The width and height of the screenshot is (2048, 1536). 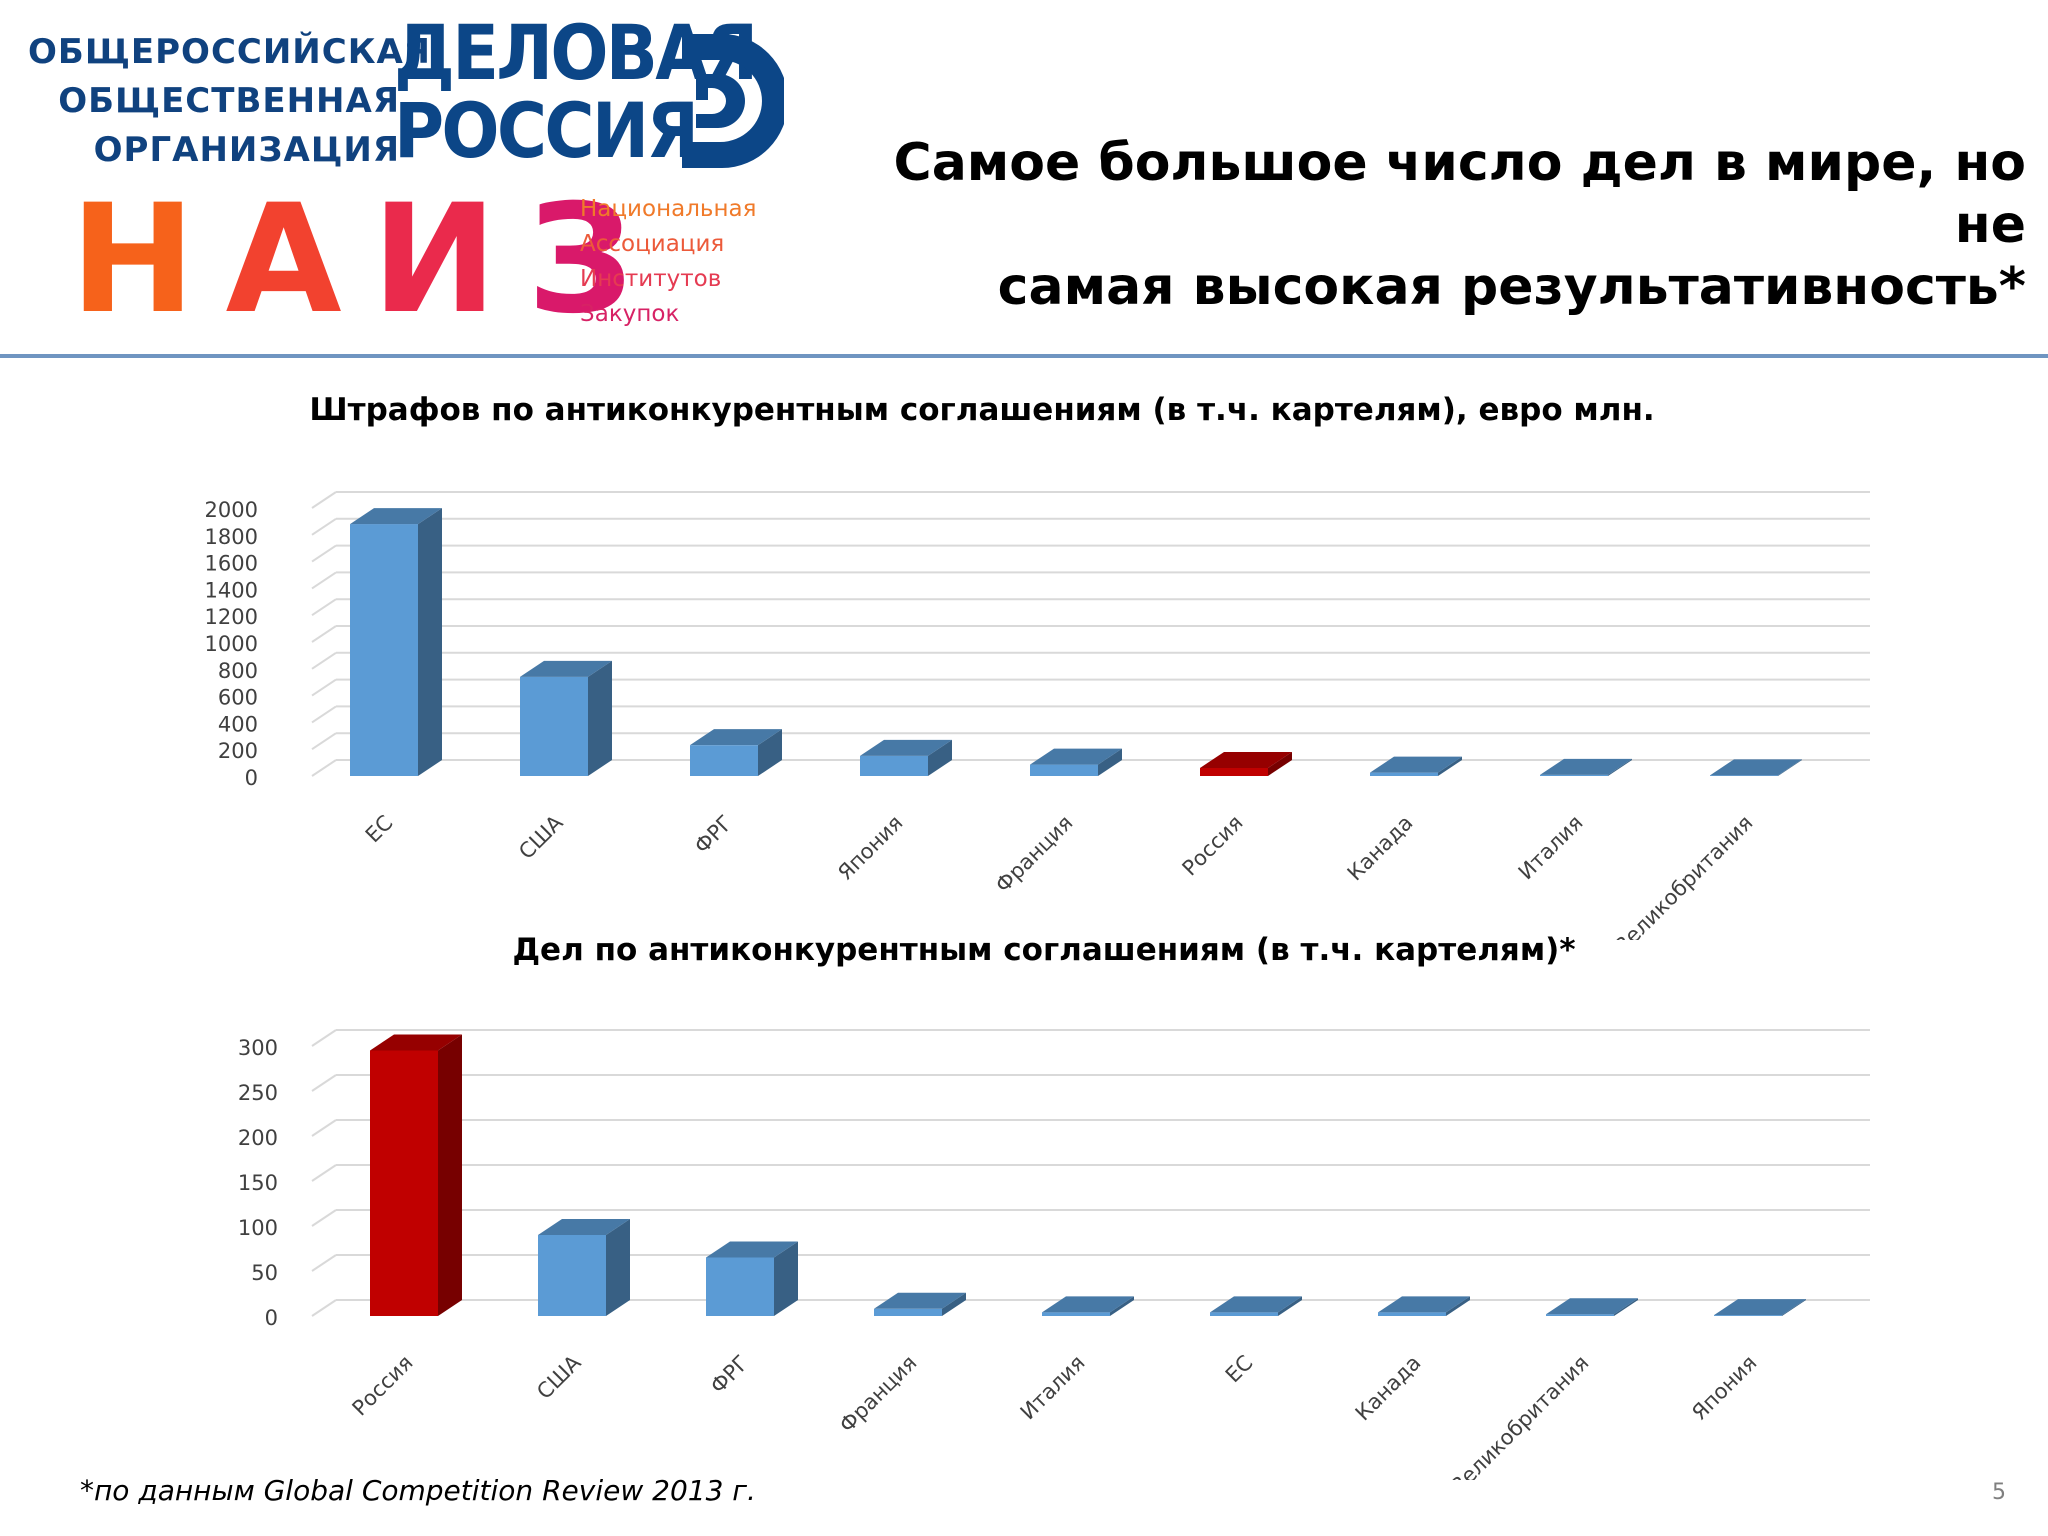 I want to click on y-tick-label: 2000, so click(x=231, y=510).